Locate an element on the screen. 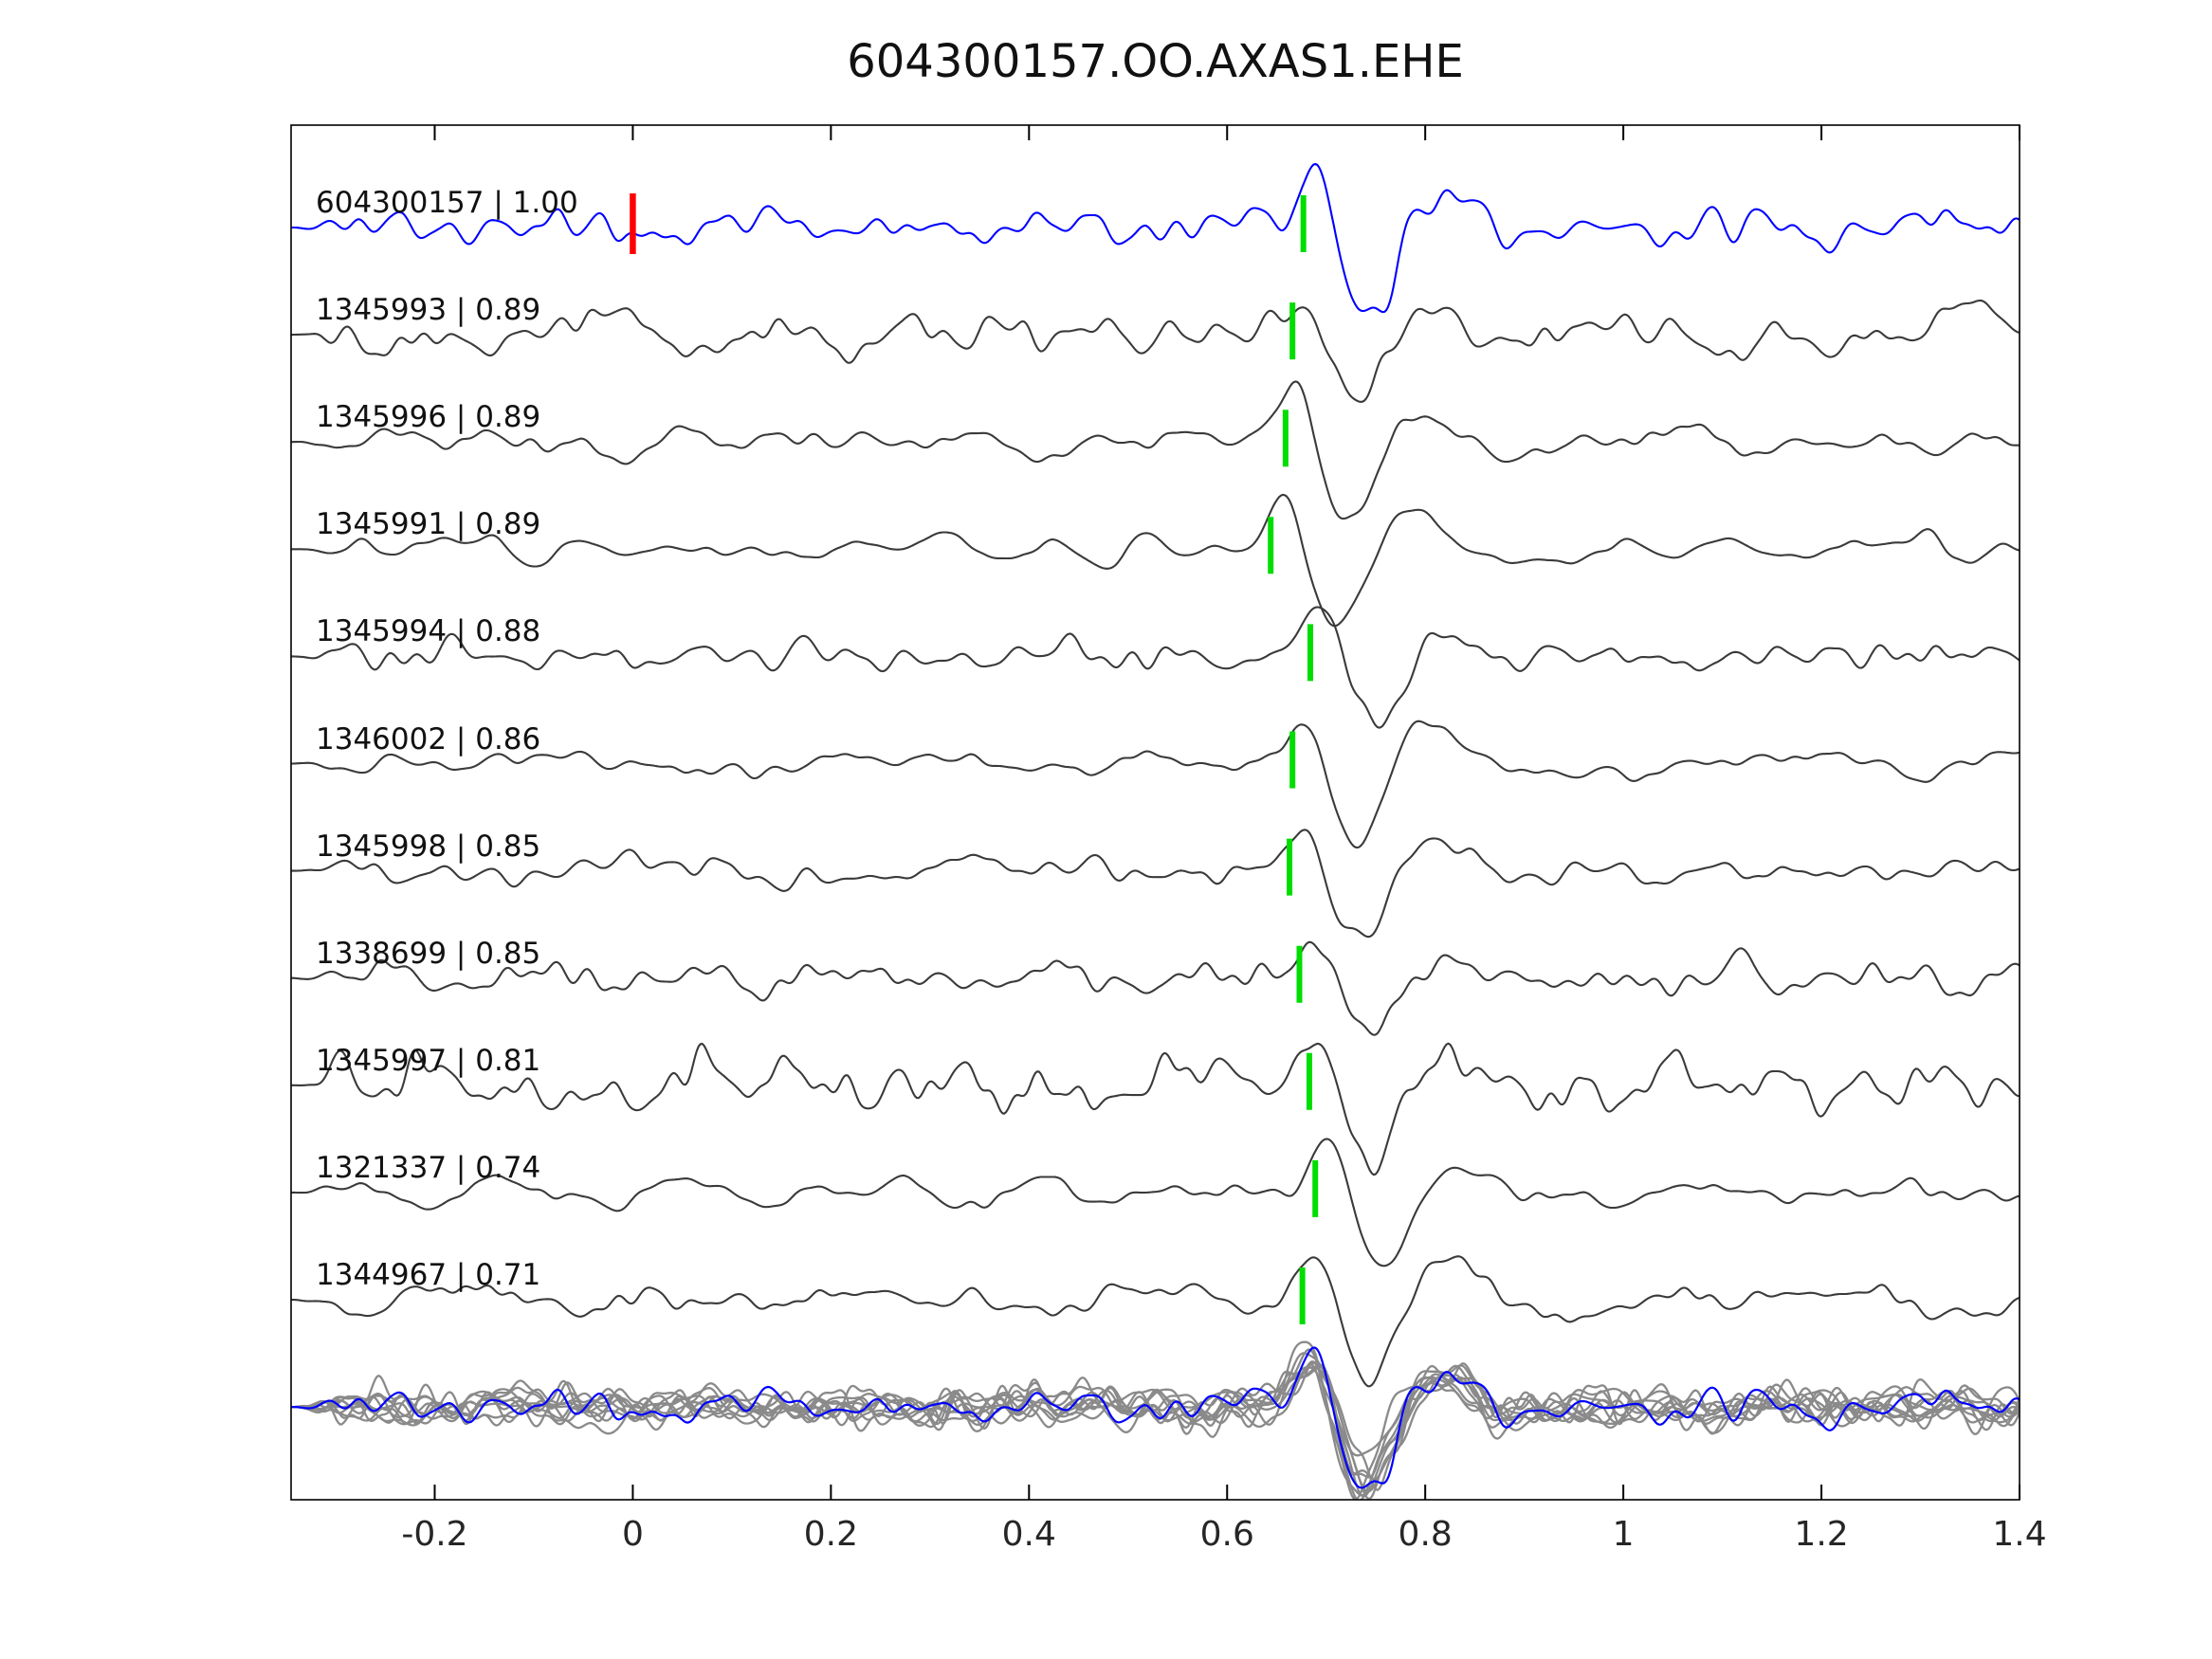 Image resolution: width=2212 pixels, height=1659 pixels. trace-label: 1345993 | 0.89 is located at coordinates (428, 310).